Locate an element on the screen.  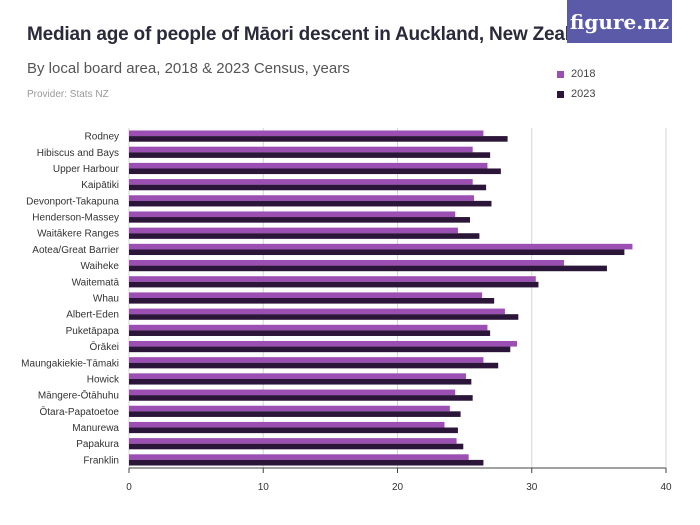
y-tick-label-20: Franklin is located at coordinates (101, 460).